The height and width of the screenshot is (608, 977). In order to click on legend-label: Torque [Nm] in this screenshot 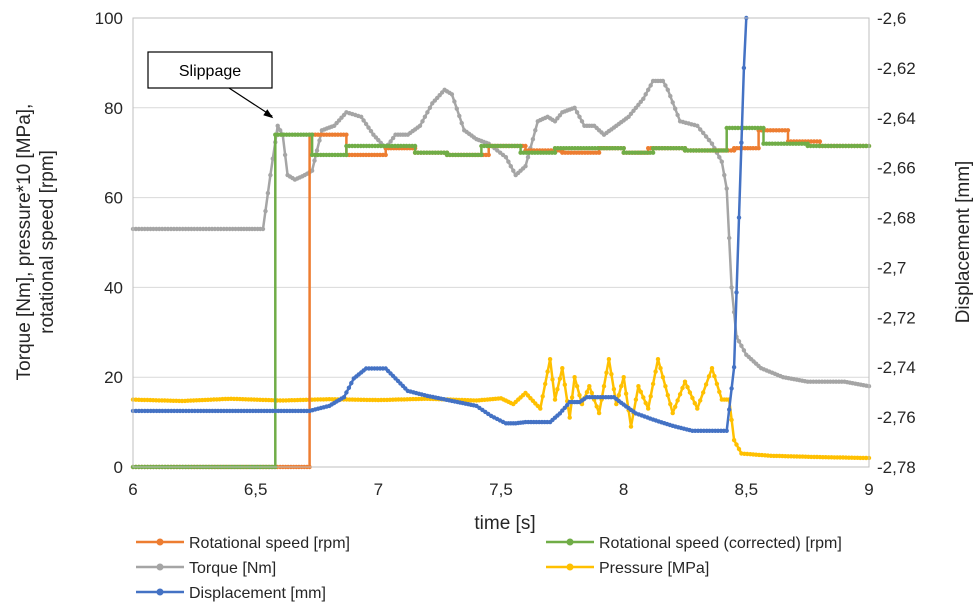, I will do `click(232, 568)`.